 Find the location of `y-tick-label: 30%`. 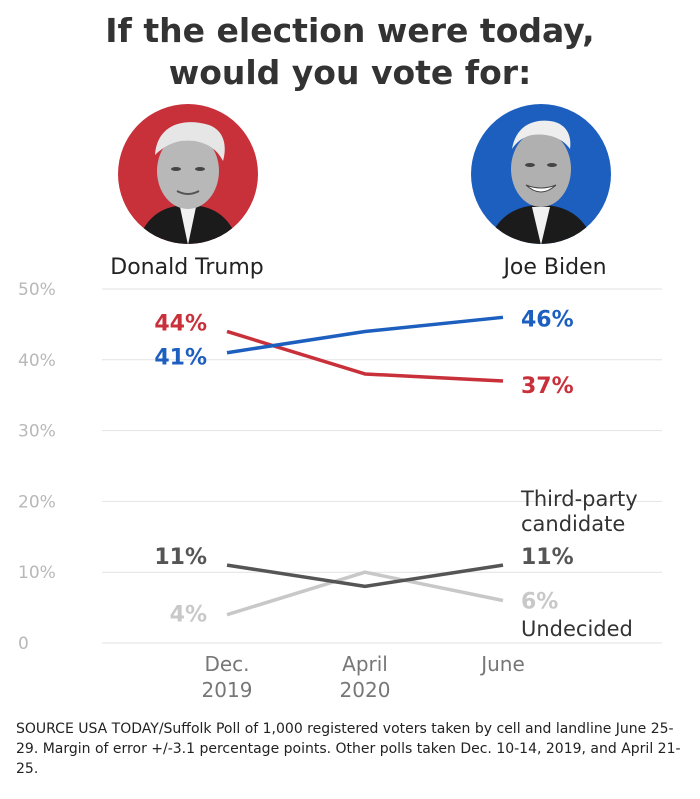

y-tick-label: 30% is located at coordinates (37, 432).